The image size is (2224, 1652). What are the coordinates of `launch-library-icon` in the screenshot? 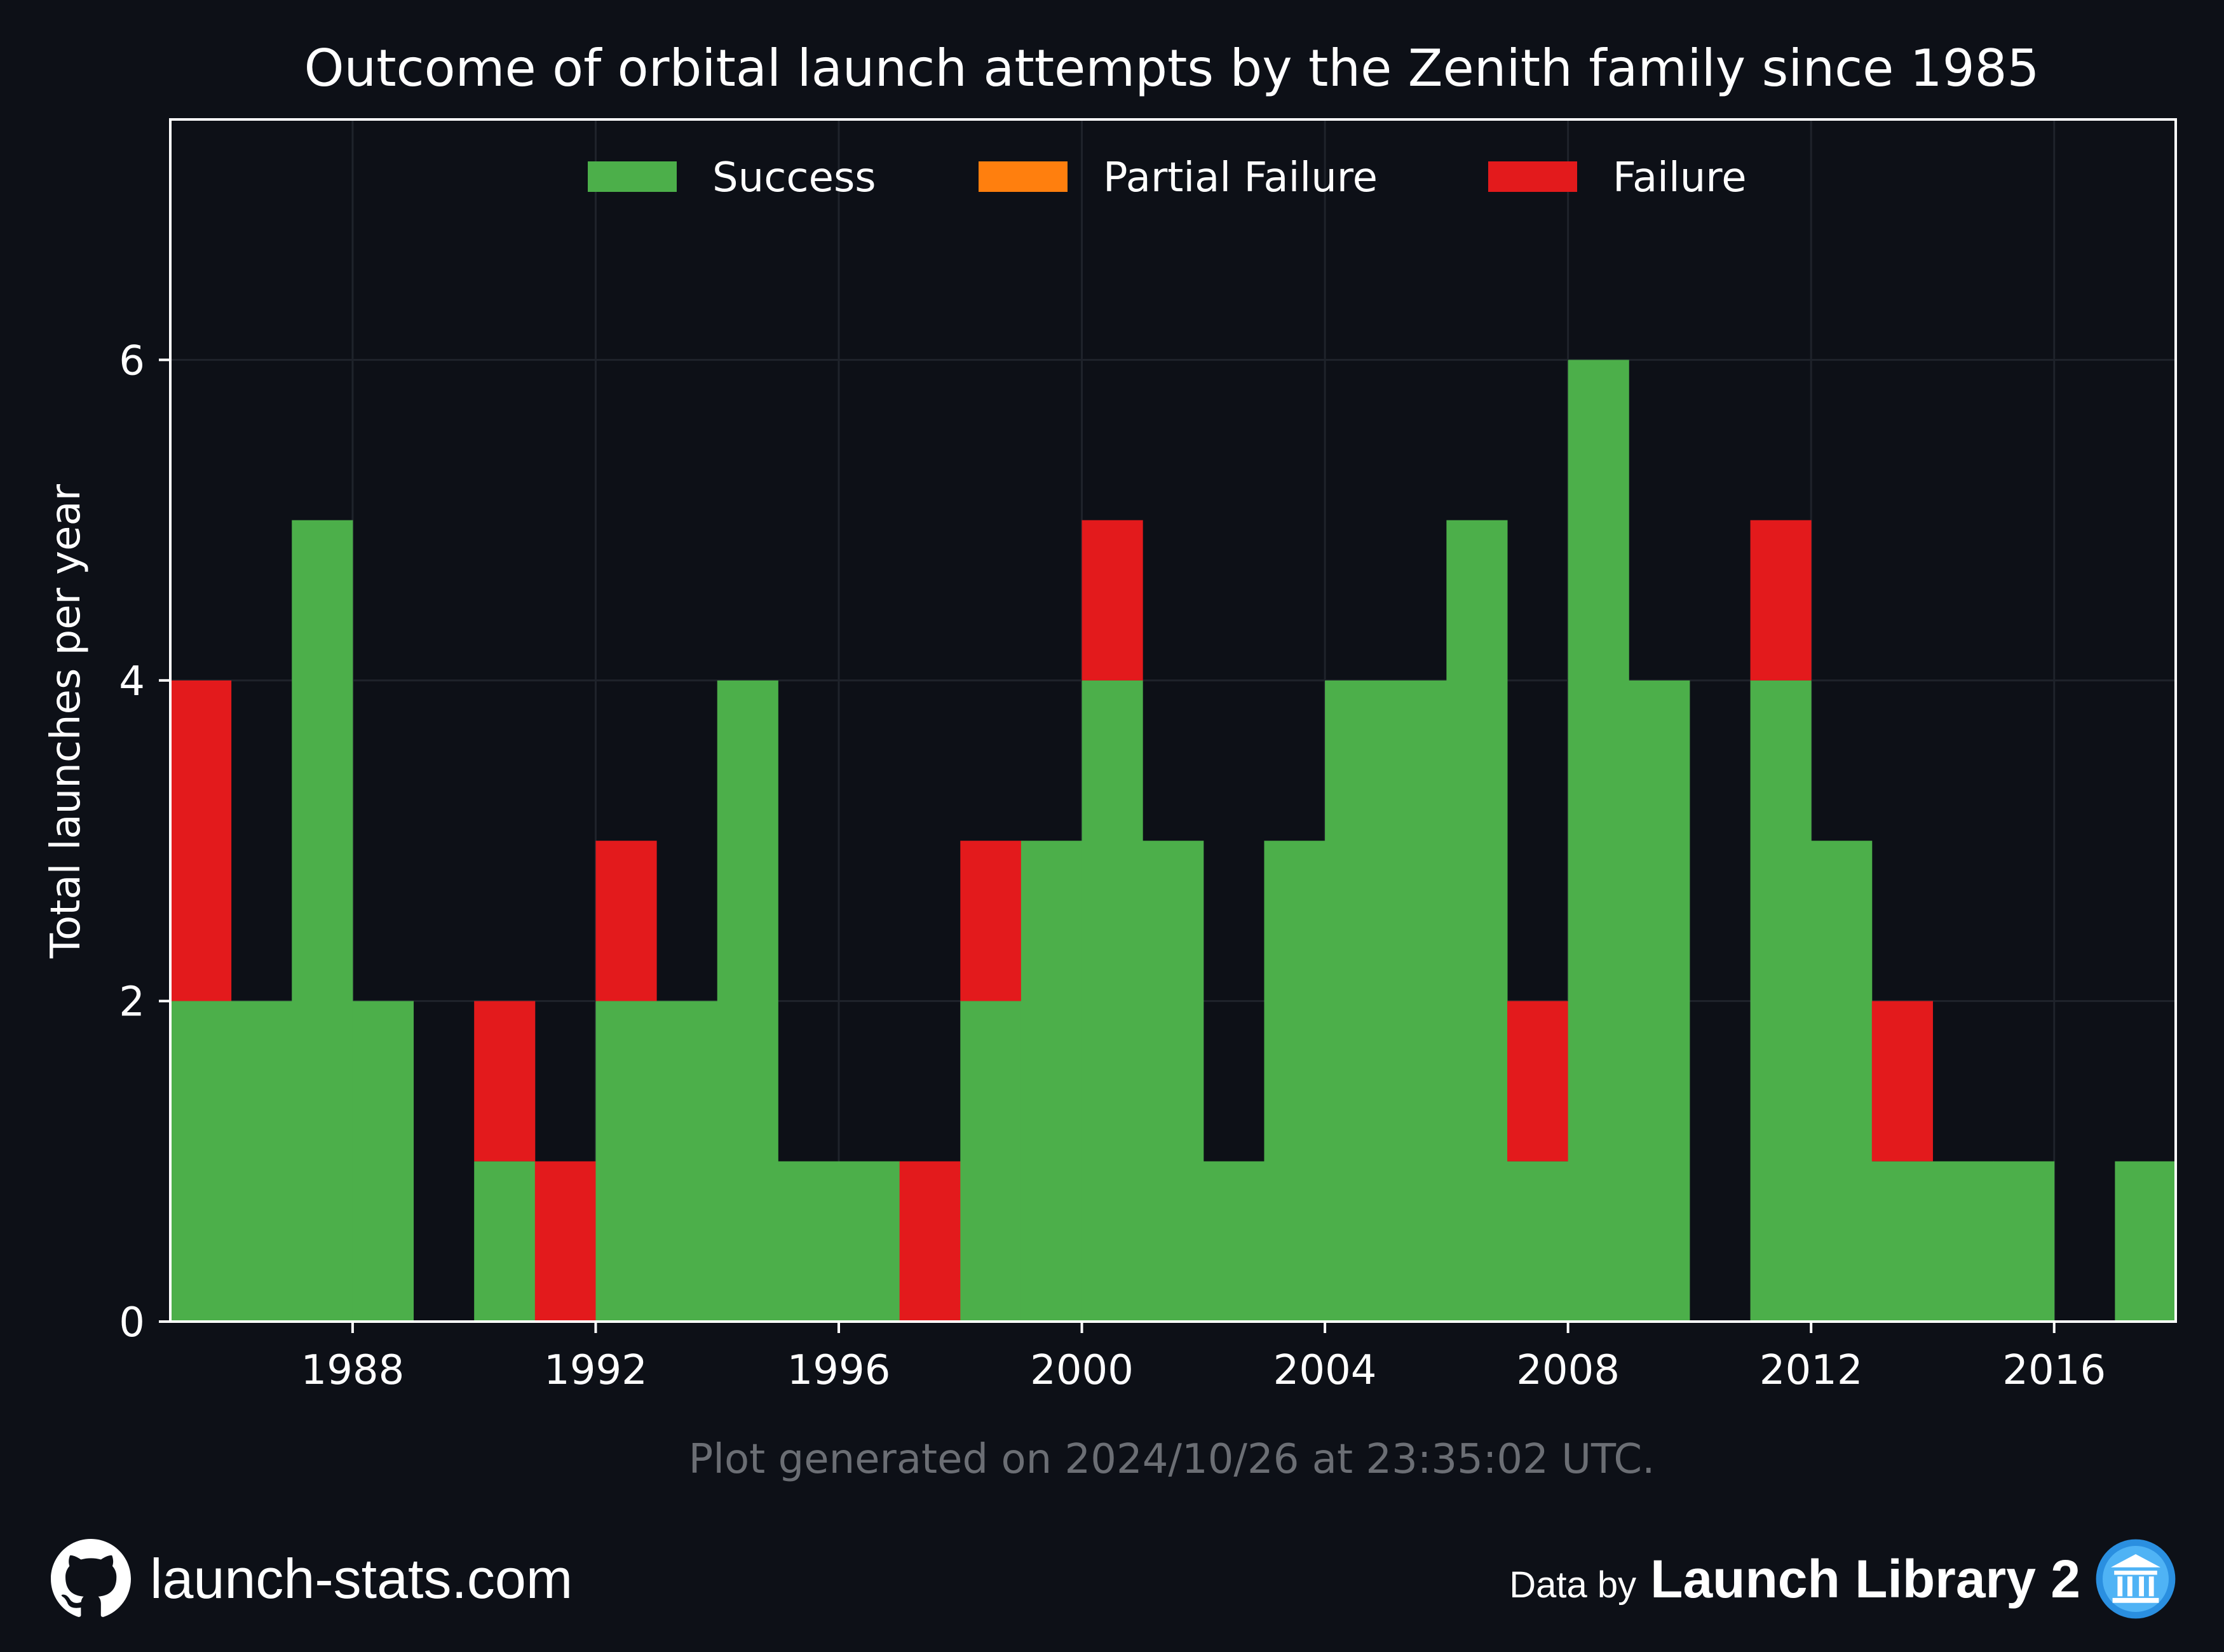 It's located at (2136, 1579).